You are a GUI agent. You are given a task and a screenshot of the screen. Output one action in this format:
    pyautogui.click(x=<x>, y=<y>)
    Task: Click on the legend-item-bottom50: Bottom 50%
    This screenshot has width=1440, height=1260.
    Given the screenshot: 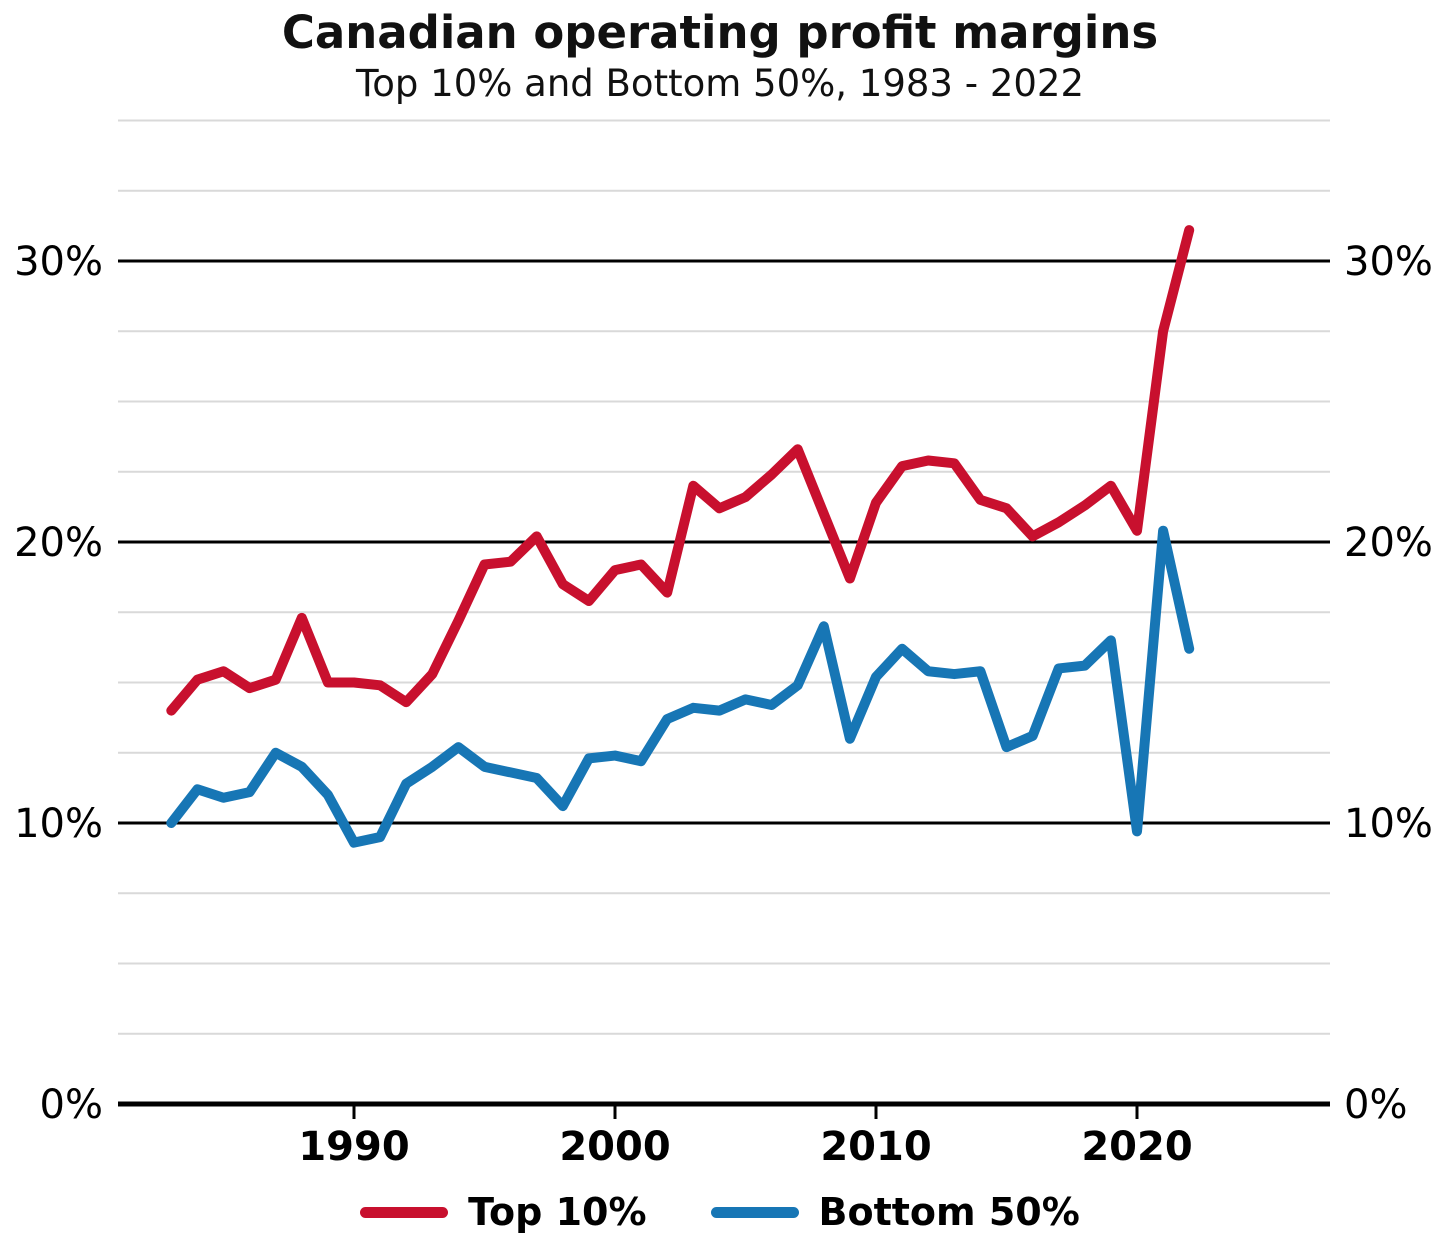 What is the action you would take?
    pyautogui.click(x=895, y=1212)
    